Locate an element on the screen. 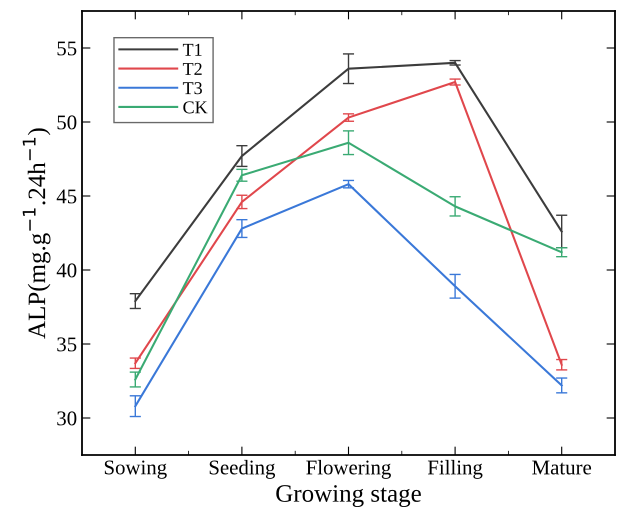 Image resolution: width=619 pixels, height=508 pixels. x-tick-label: Mature is located at coordinates (562, 467).